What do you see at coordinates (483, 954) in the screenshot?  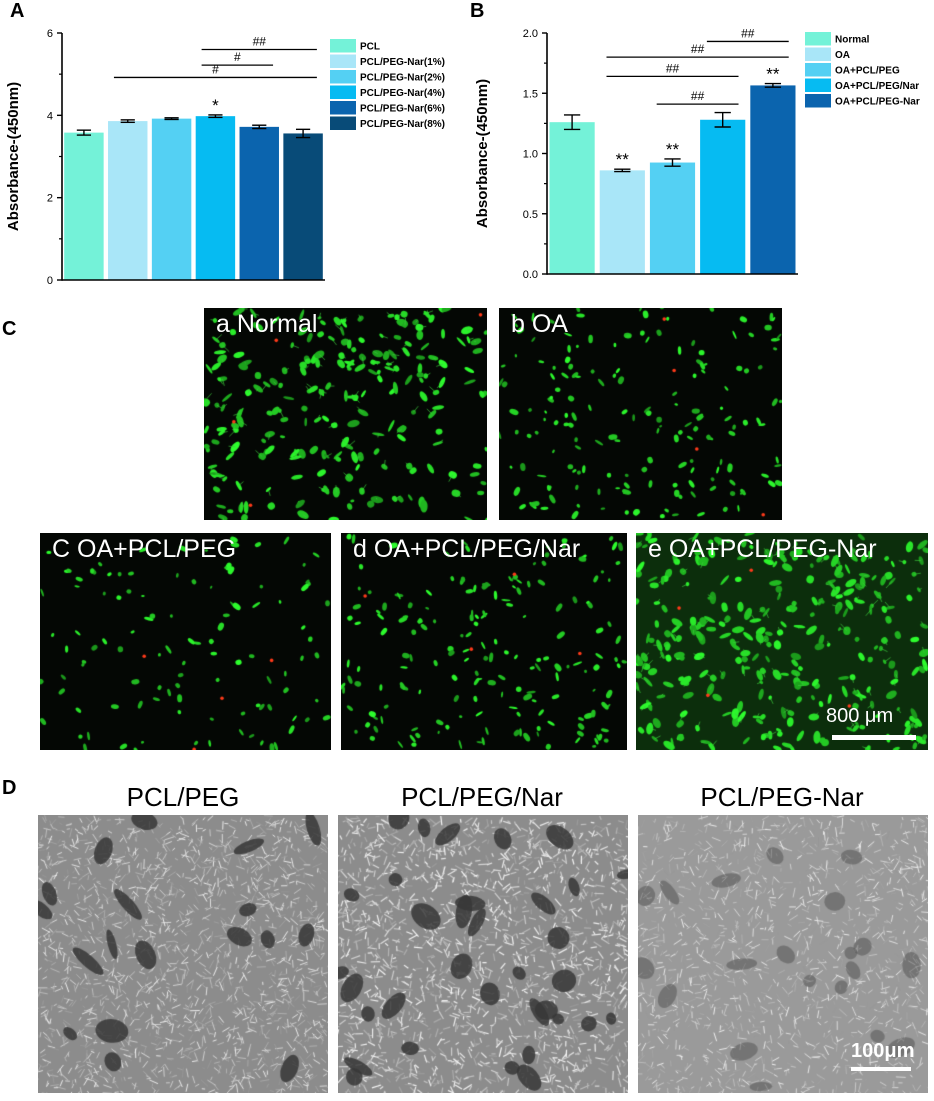 I see `sem-image-pcl-peg-nar-blend` at bounding box center [483, 954].